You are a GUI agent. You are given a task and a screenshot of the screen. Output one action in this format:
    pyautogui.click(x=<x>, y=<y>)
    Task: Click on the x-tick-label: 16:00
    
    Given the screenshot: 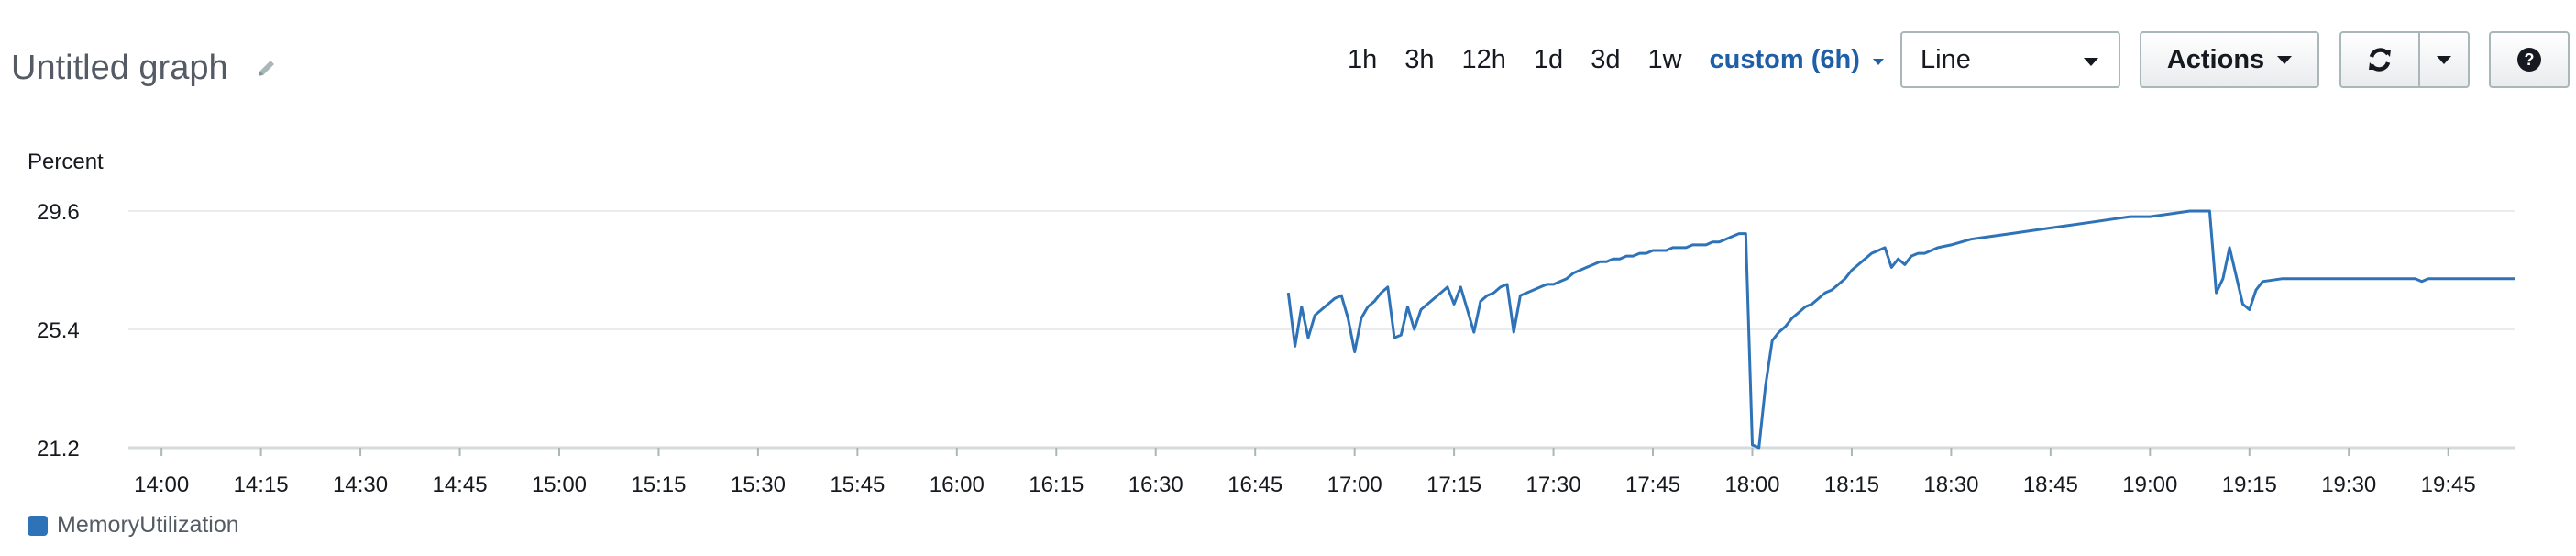 What is the action you would take?
    pyautogui.click(x=957, y=485)
    